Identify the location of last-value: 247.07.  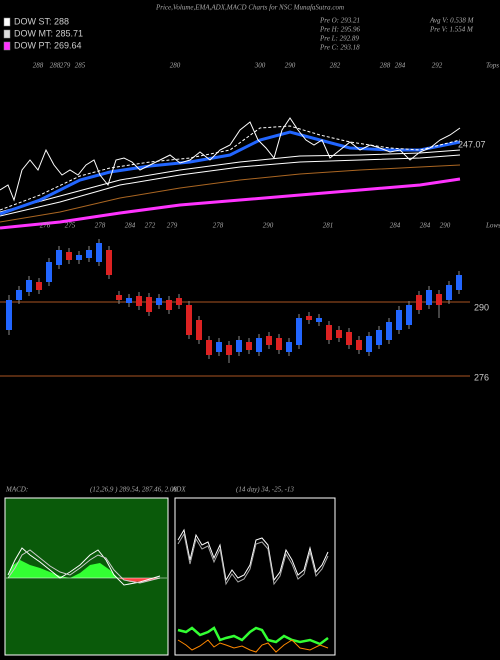
(472, 144).